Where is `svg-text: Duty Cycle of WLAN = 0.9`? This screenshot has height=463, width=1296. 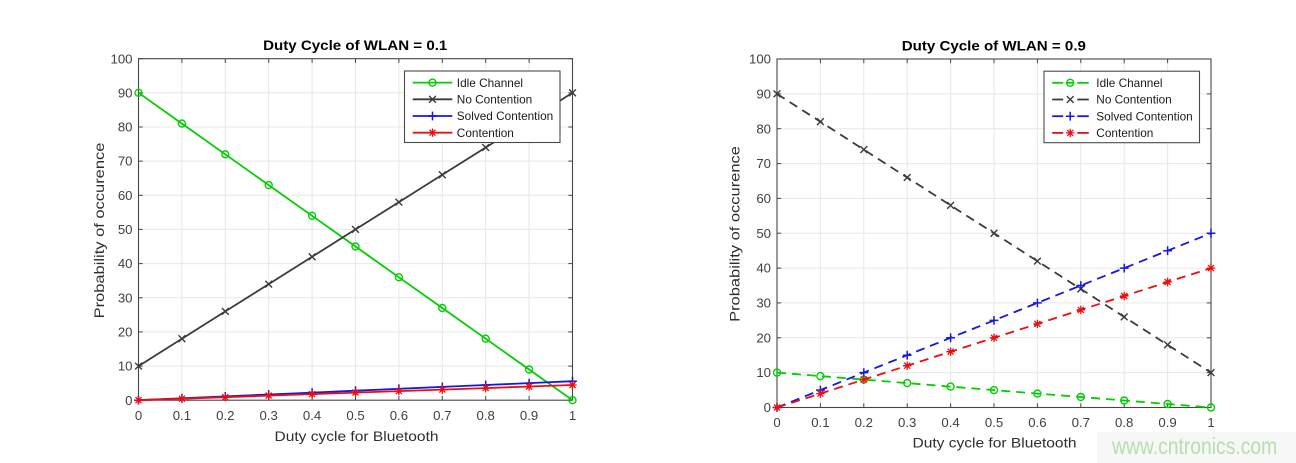 svg-text: Duty Cycle of WLAN = 0.9 is located at coordinates (994, 46).